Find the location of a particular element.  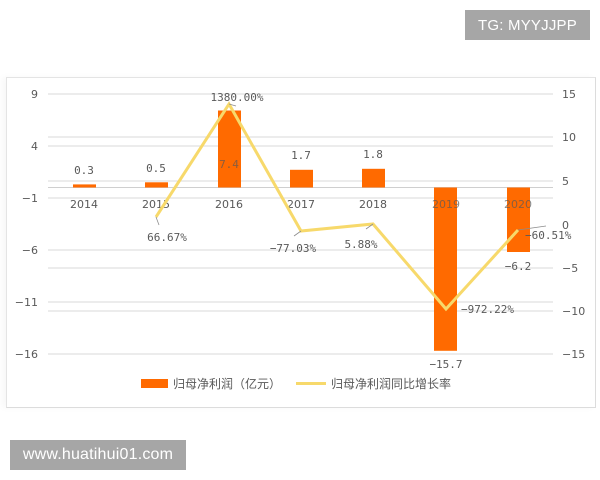

x-axis: 2014 2015 2016 2017 2018 2019 2020 is located at coordinates (301, 204).